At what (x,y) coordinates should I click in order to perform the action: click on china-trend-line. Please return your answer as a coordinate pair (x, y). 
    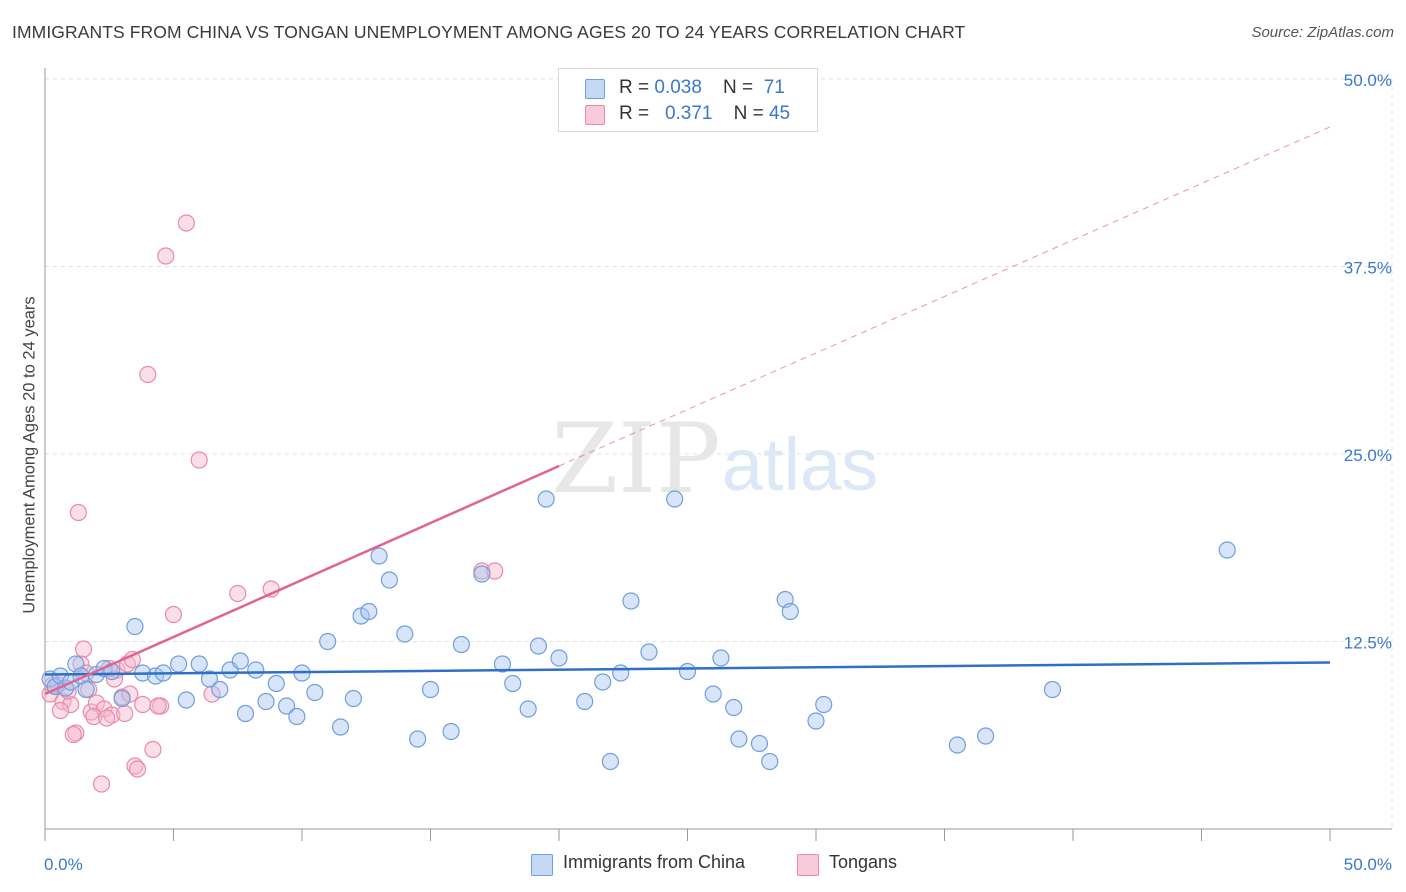
    Looking at the image, I should click on (687, 668).